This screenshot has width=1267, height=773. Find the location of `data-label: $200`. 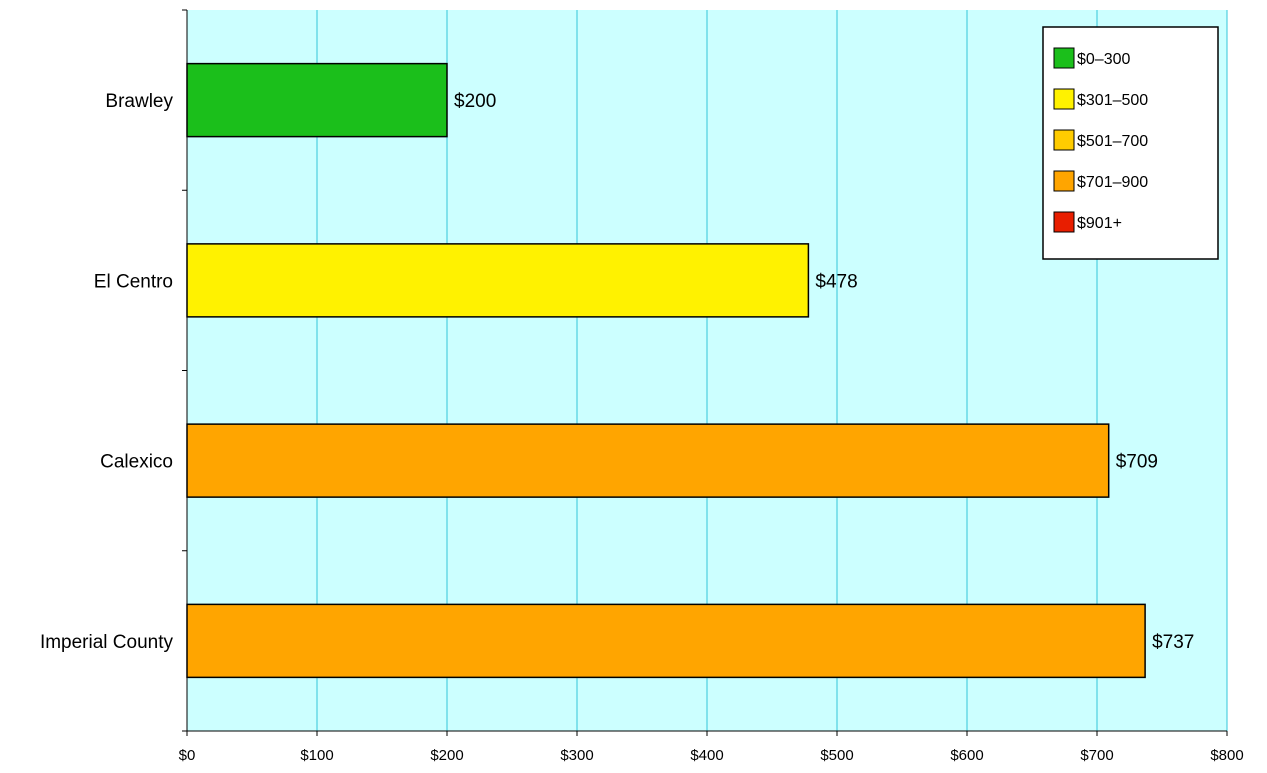

data-label: $200 is located at coordinates (475, 101).